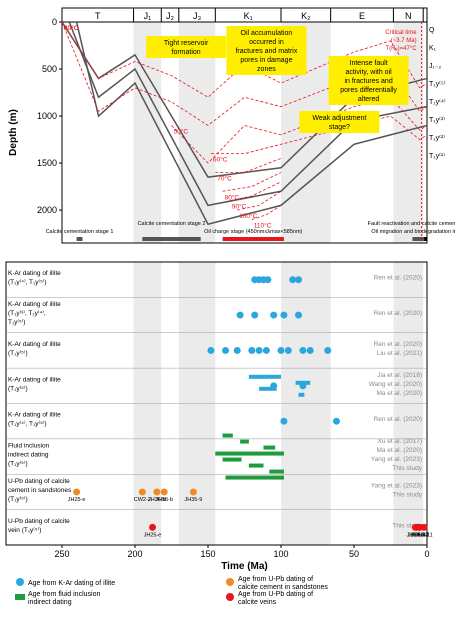 The height and width of the screenshot is (622, 455). What do you see at coordinates (268, 388) in the screenshot?
I see `kar-bar` at bounding box center [268, 388].